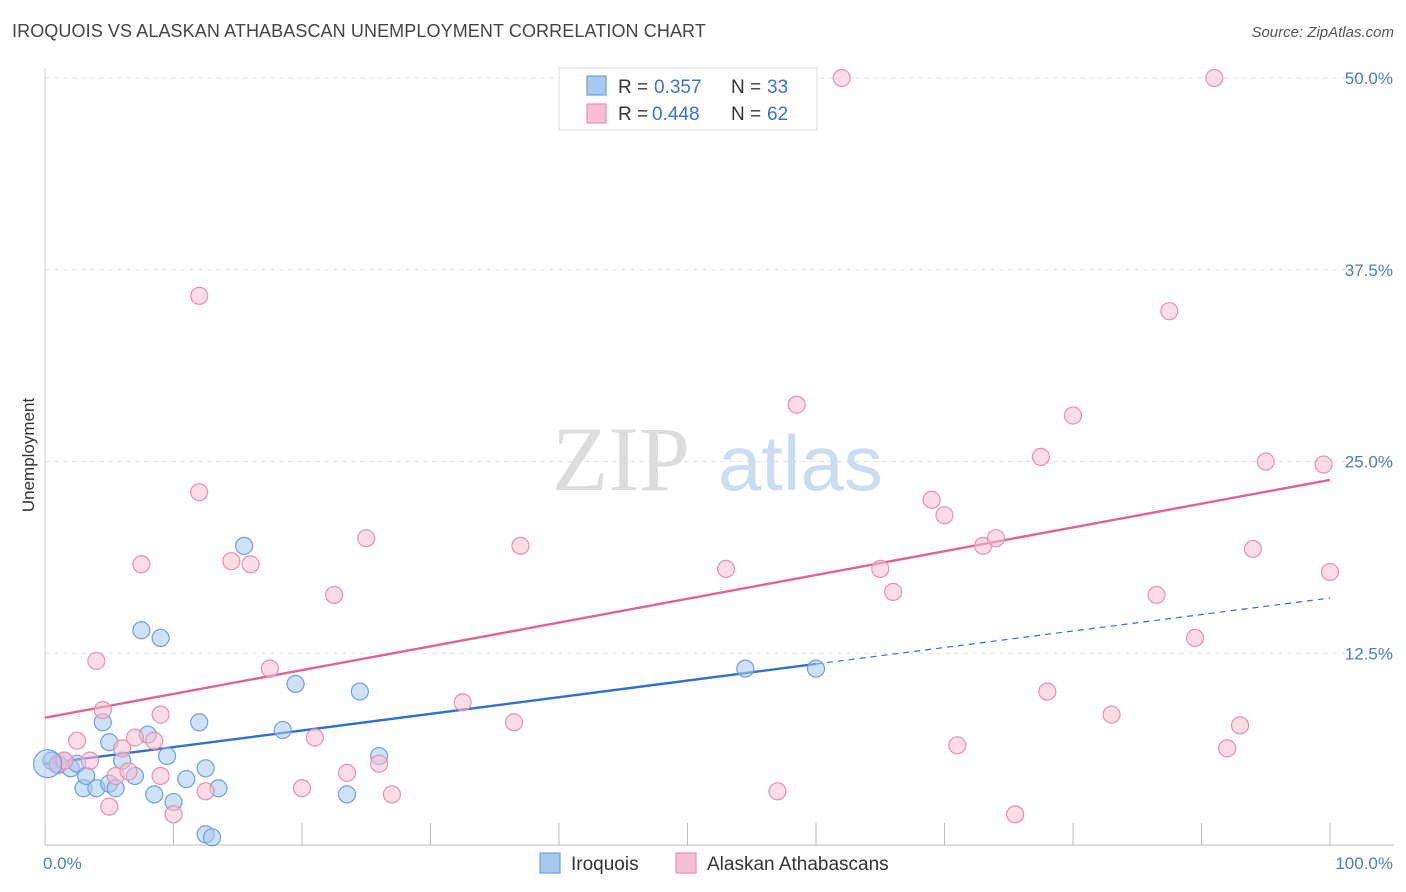 The width and height of the screenshot is (1406, 892). What do you see at coordinates (633, 87) in the screenshot?
I see `legend-r-label-iroquois: R =` at bounding box center [633, 87].